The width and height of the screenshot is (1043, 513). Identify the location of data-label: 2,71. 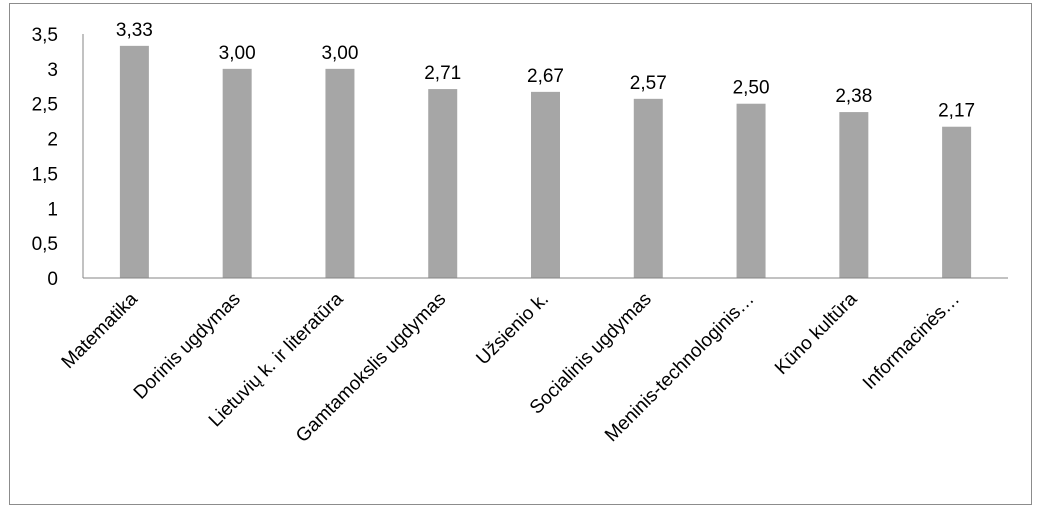
(442, 73).